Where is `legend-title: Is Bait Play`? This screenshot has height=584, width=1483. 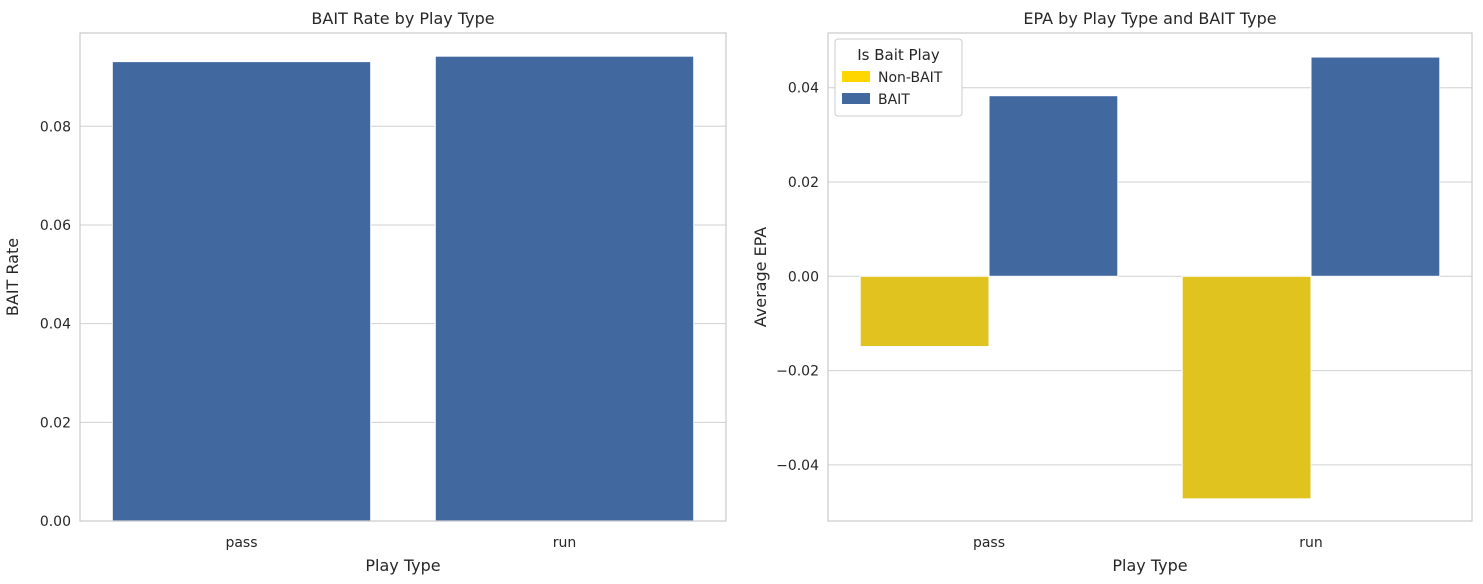 legend-title: Is Bait Play is located at coordinates (898, 55).